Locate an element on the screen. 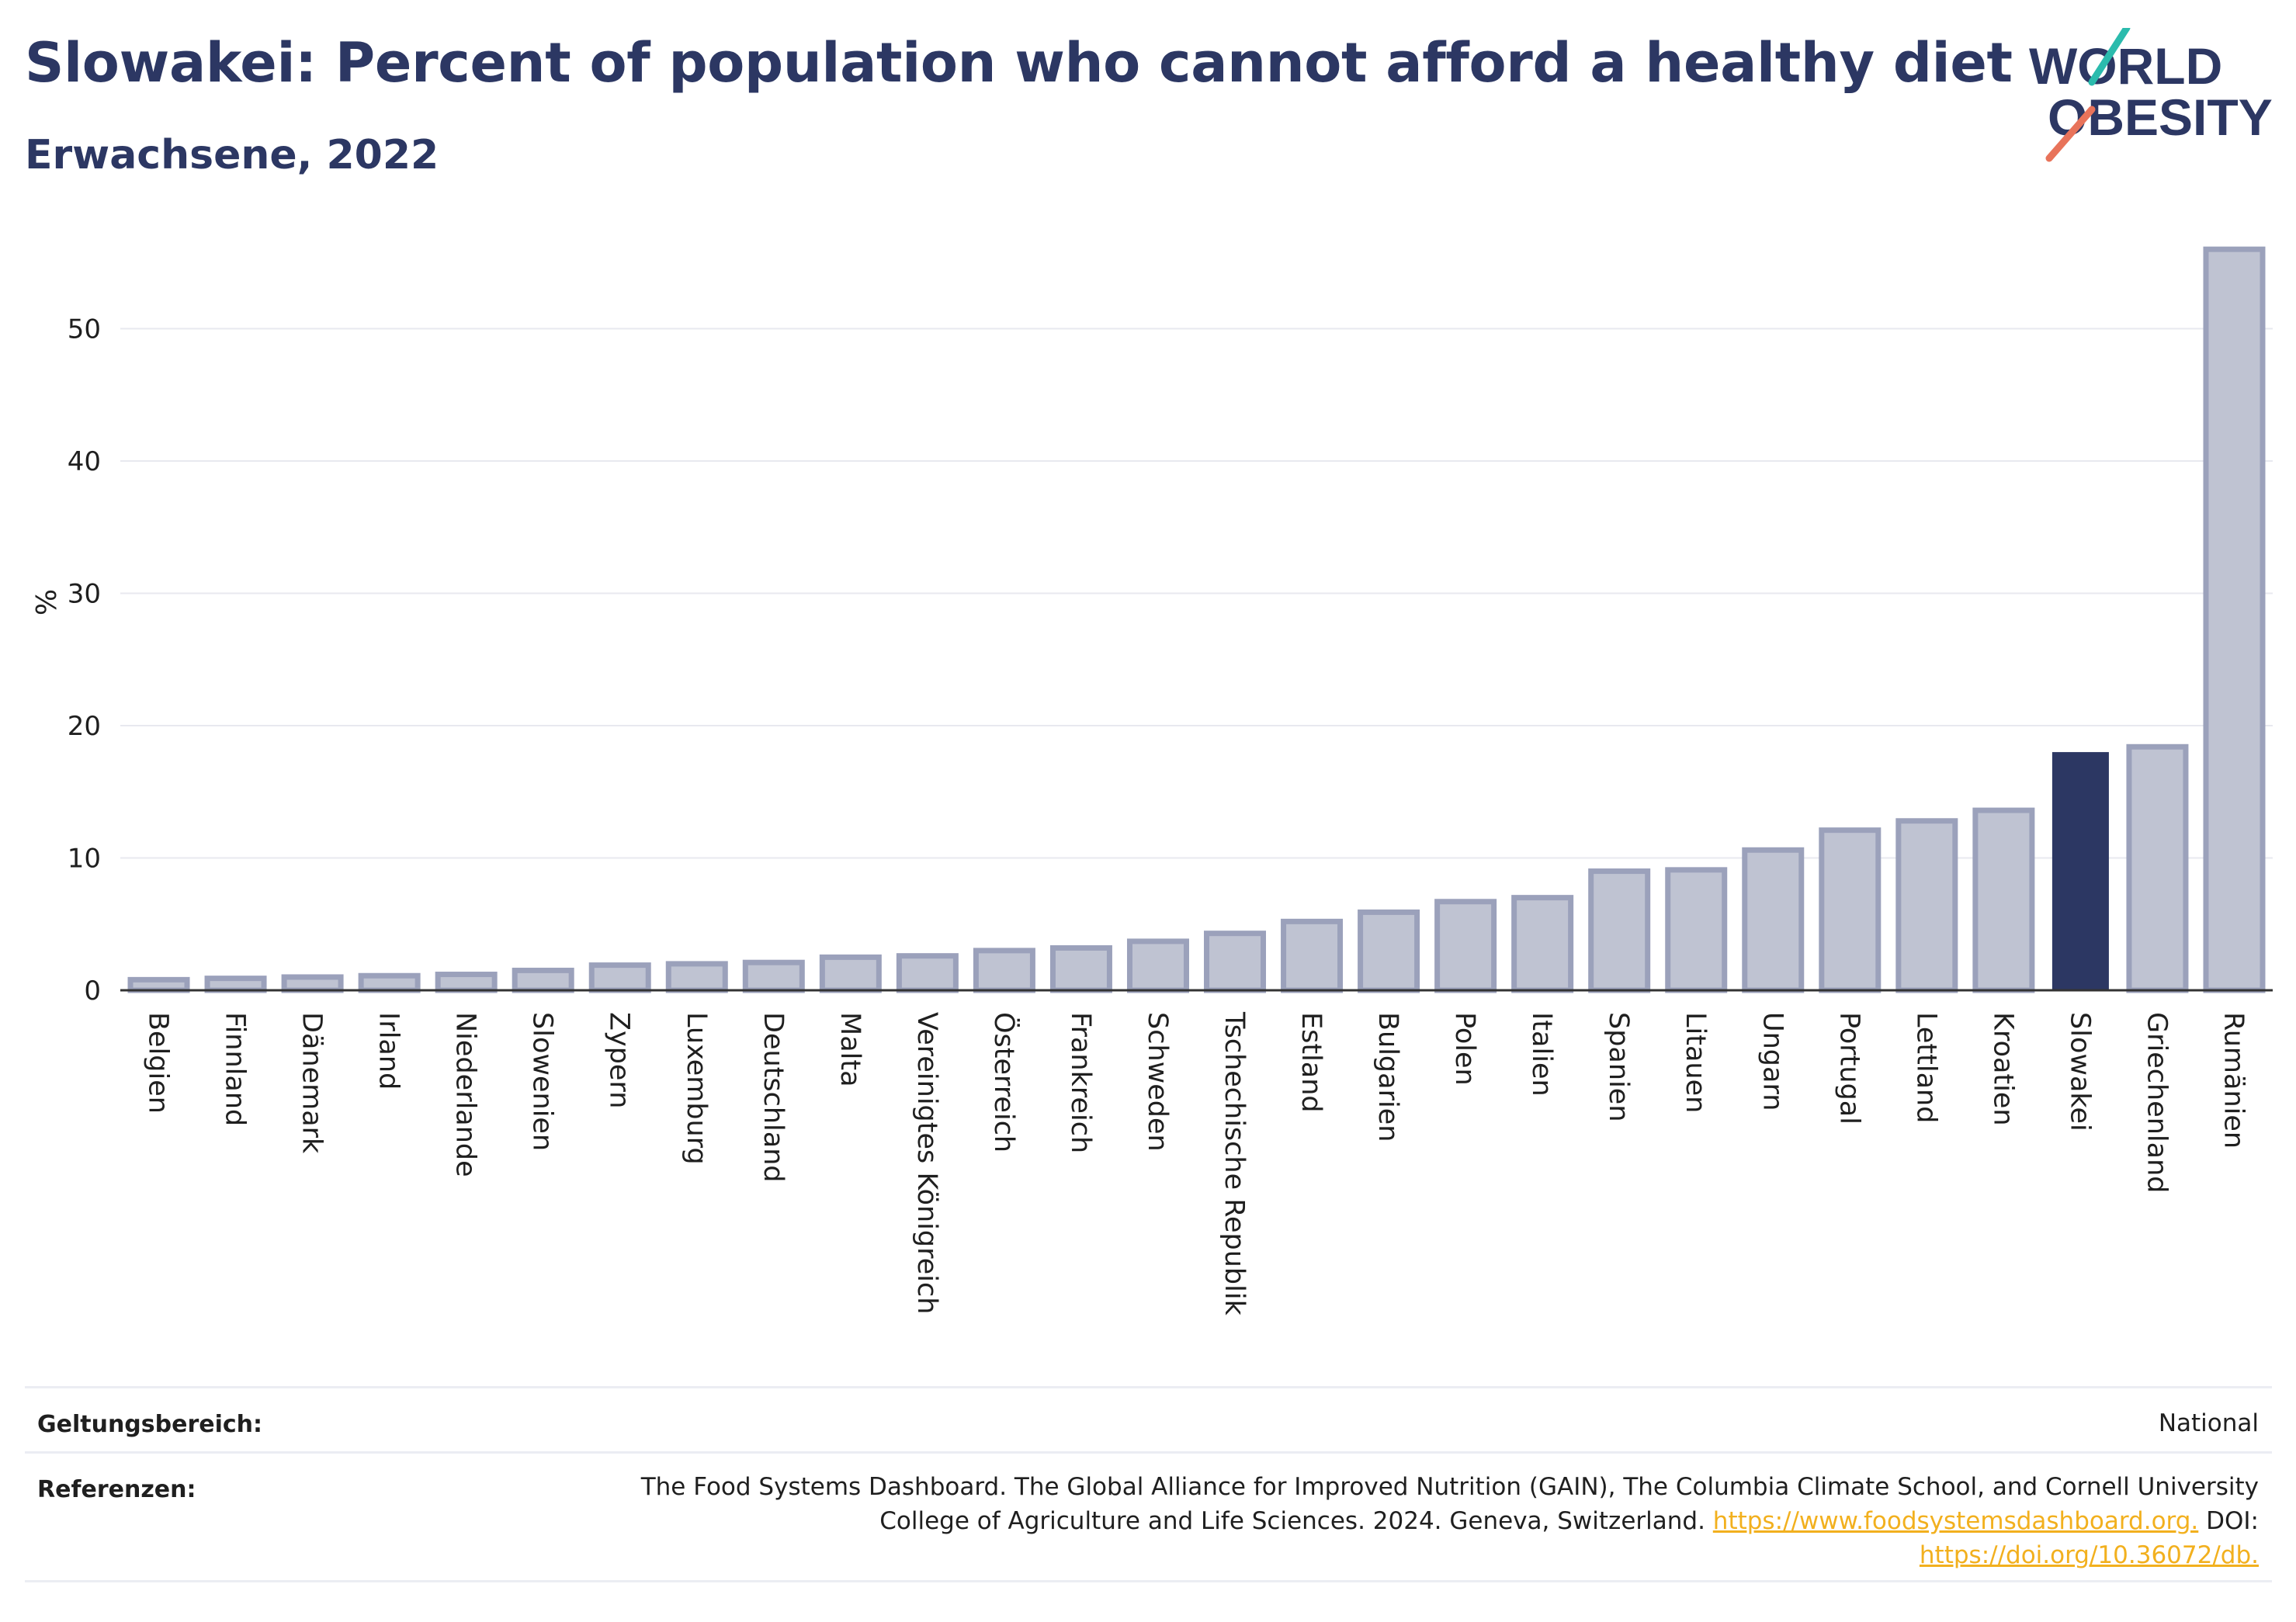 The image size is (2296, 1622). logo-slash-coral is located at coordinates (2070, 134).